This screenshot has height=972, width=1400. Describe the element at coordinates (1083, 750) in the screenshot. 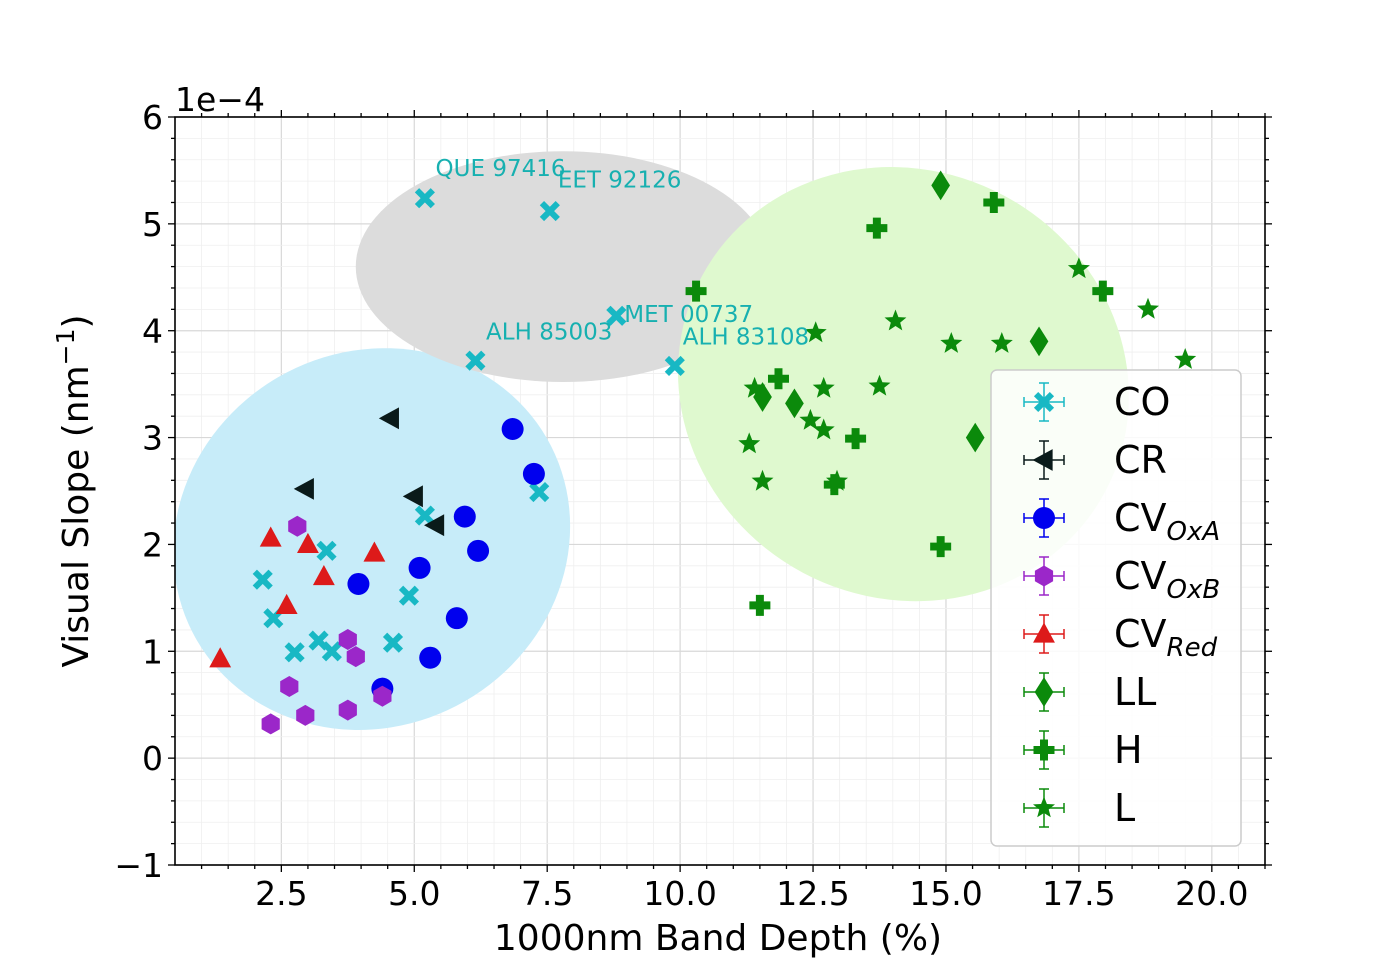

I see `legend-item-H: H` at that location.